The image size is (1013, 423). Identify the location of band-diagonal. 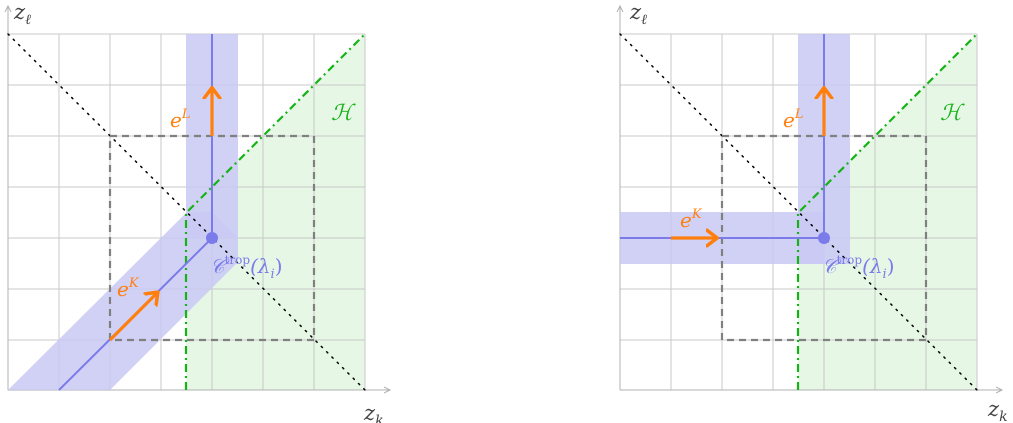
(123, 301).